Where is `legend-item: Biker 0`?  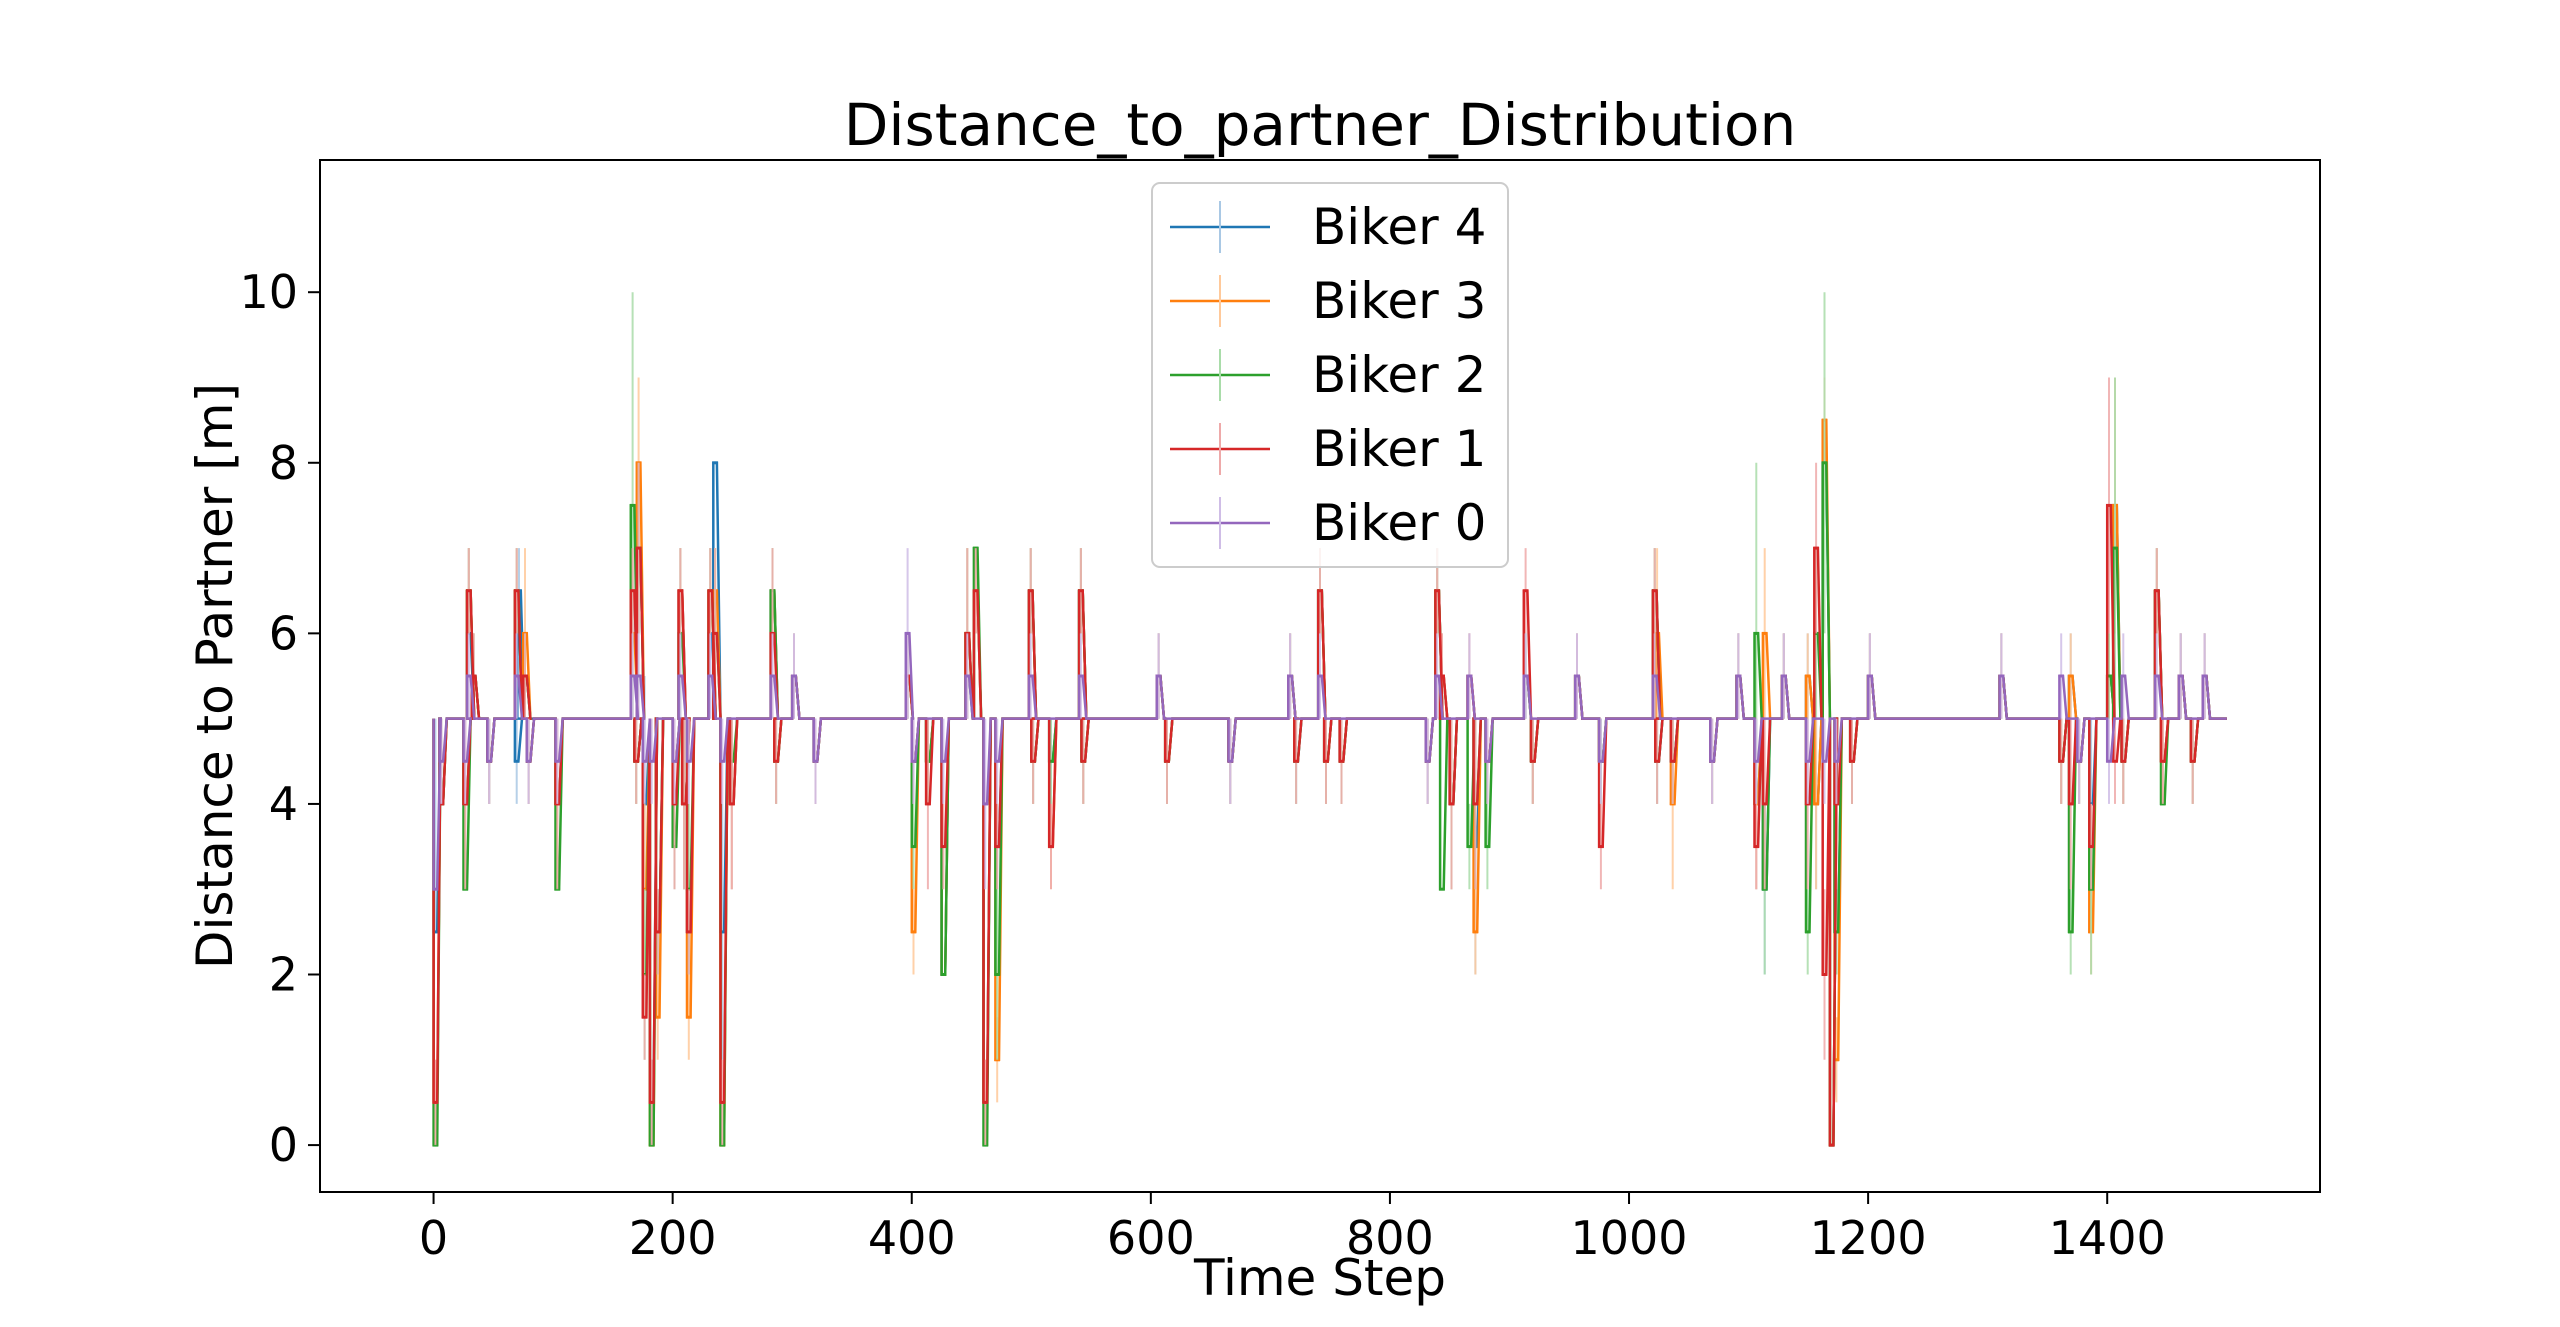
legend-item: Biker 0 is located at coordinates (1328, 523).